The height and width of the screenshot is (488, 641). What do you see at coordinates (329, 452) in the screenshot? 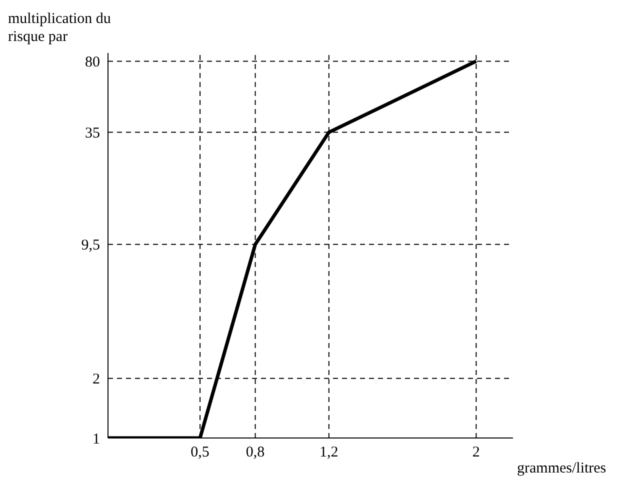
I see `x-tick-label: 1,2` at bounding box center [329, 452].